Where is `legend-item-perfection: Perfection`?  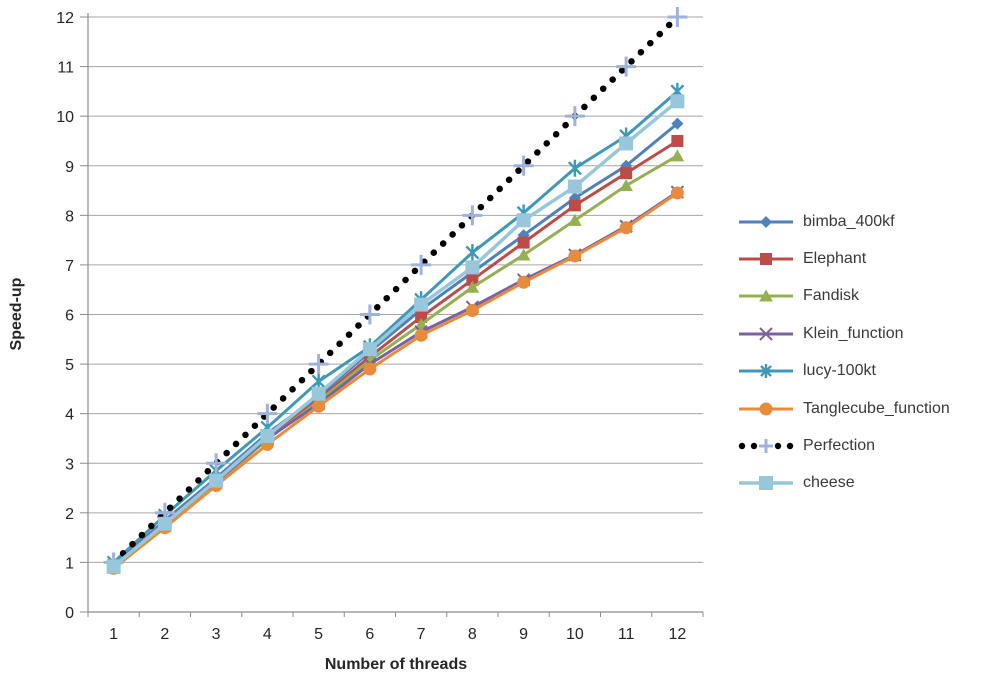
legend-item-perfection: Perfection is located at coordinates (843, 445).